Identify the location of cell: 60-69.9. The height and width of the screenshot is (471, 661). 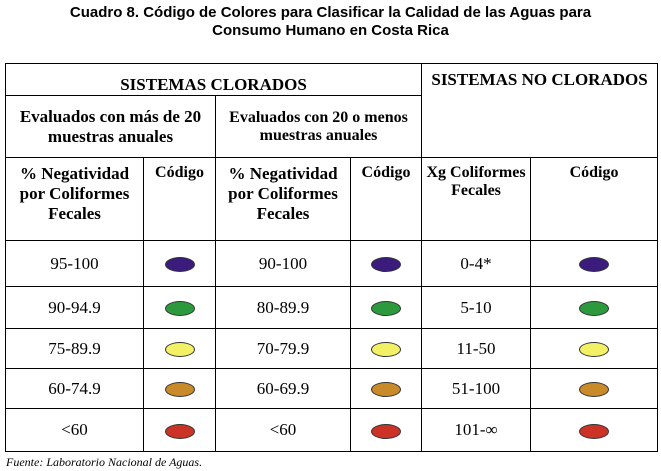
(283, 388).